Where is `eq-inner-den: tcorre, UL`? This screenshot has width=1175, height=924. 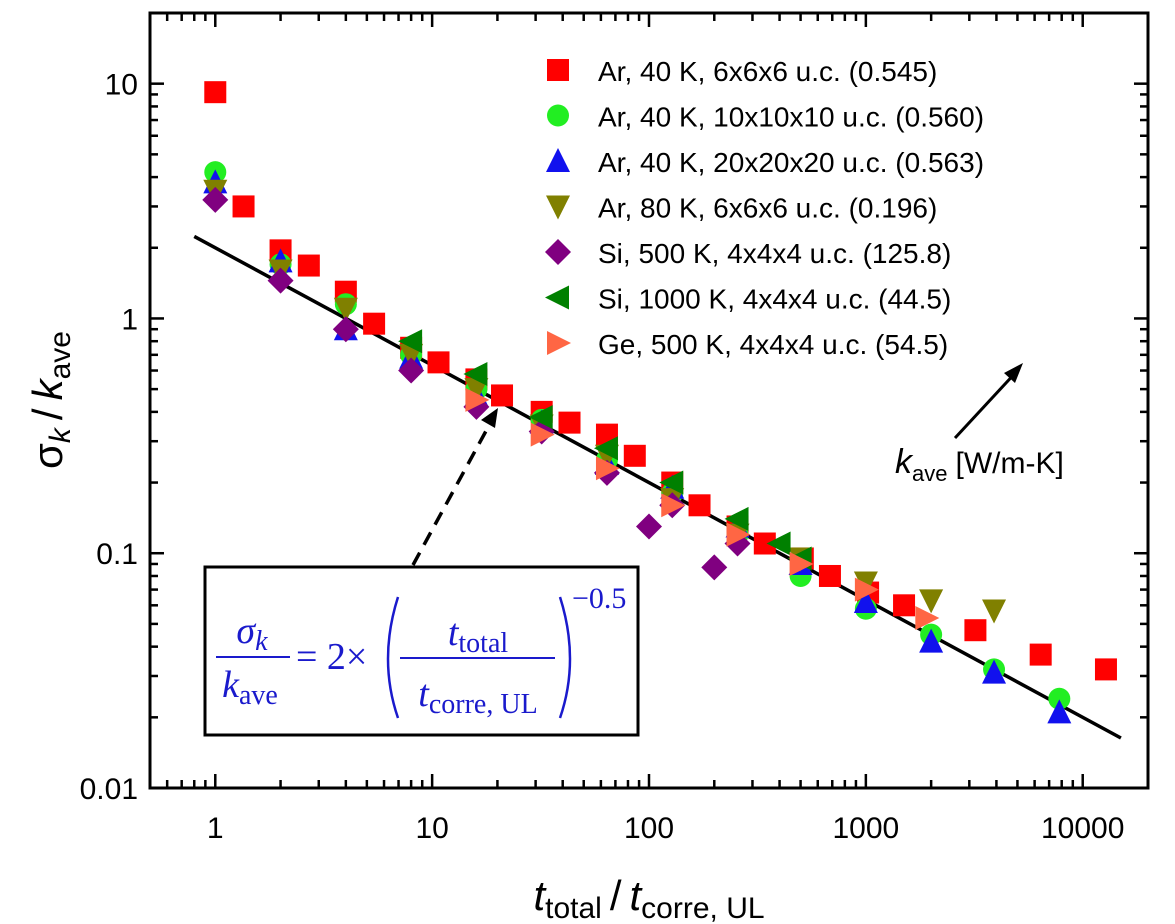
eq-inner-den: tcorre, UL is located at coordinates (477, 696).